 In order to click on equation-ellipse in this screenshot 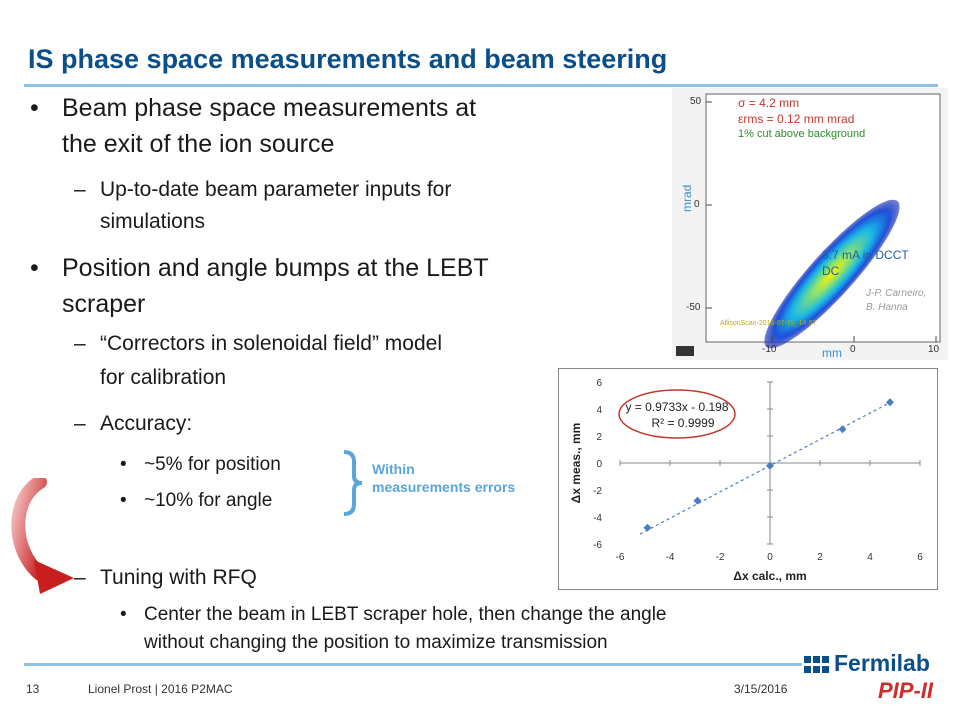, I will do `click(677, 414)`.